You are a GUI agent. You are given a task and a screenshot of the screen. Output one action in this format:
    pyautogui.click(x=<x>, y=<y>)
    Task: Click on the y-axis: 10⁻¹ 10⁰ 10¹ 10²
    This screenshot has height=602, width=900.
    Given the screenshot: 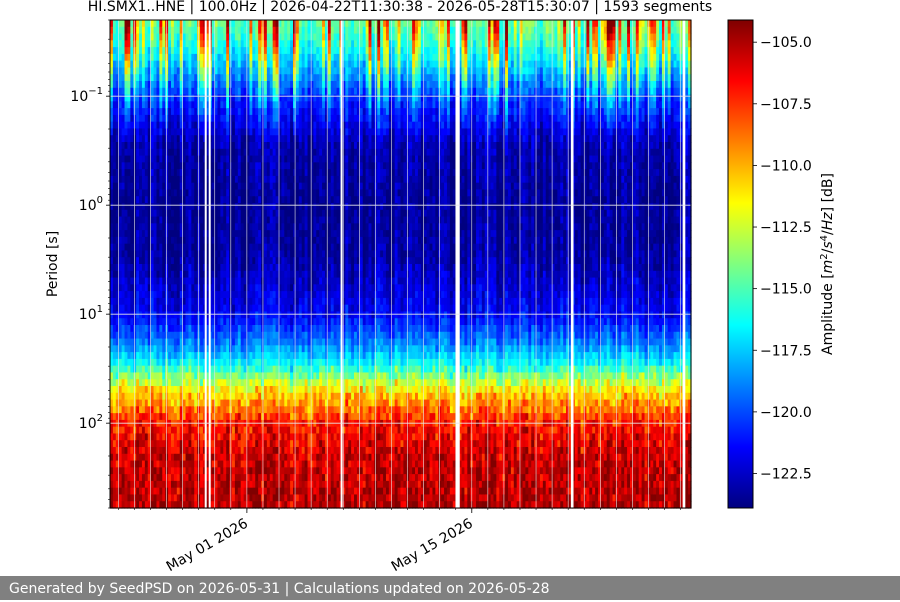 What is the action you would take?
    pyautogui.click(x=90, y=264)
    